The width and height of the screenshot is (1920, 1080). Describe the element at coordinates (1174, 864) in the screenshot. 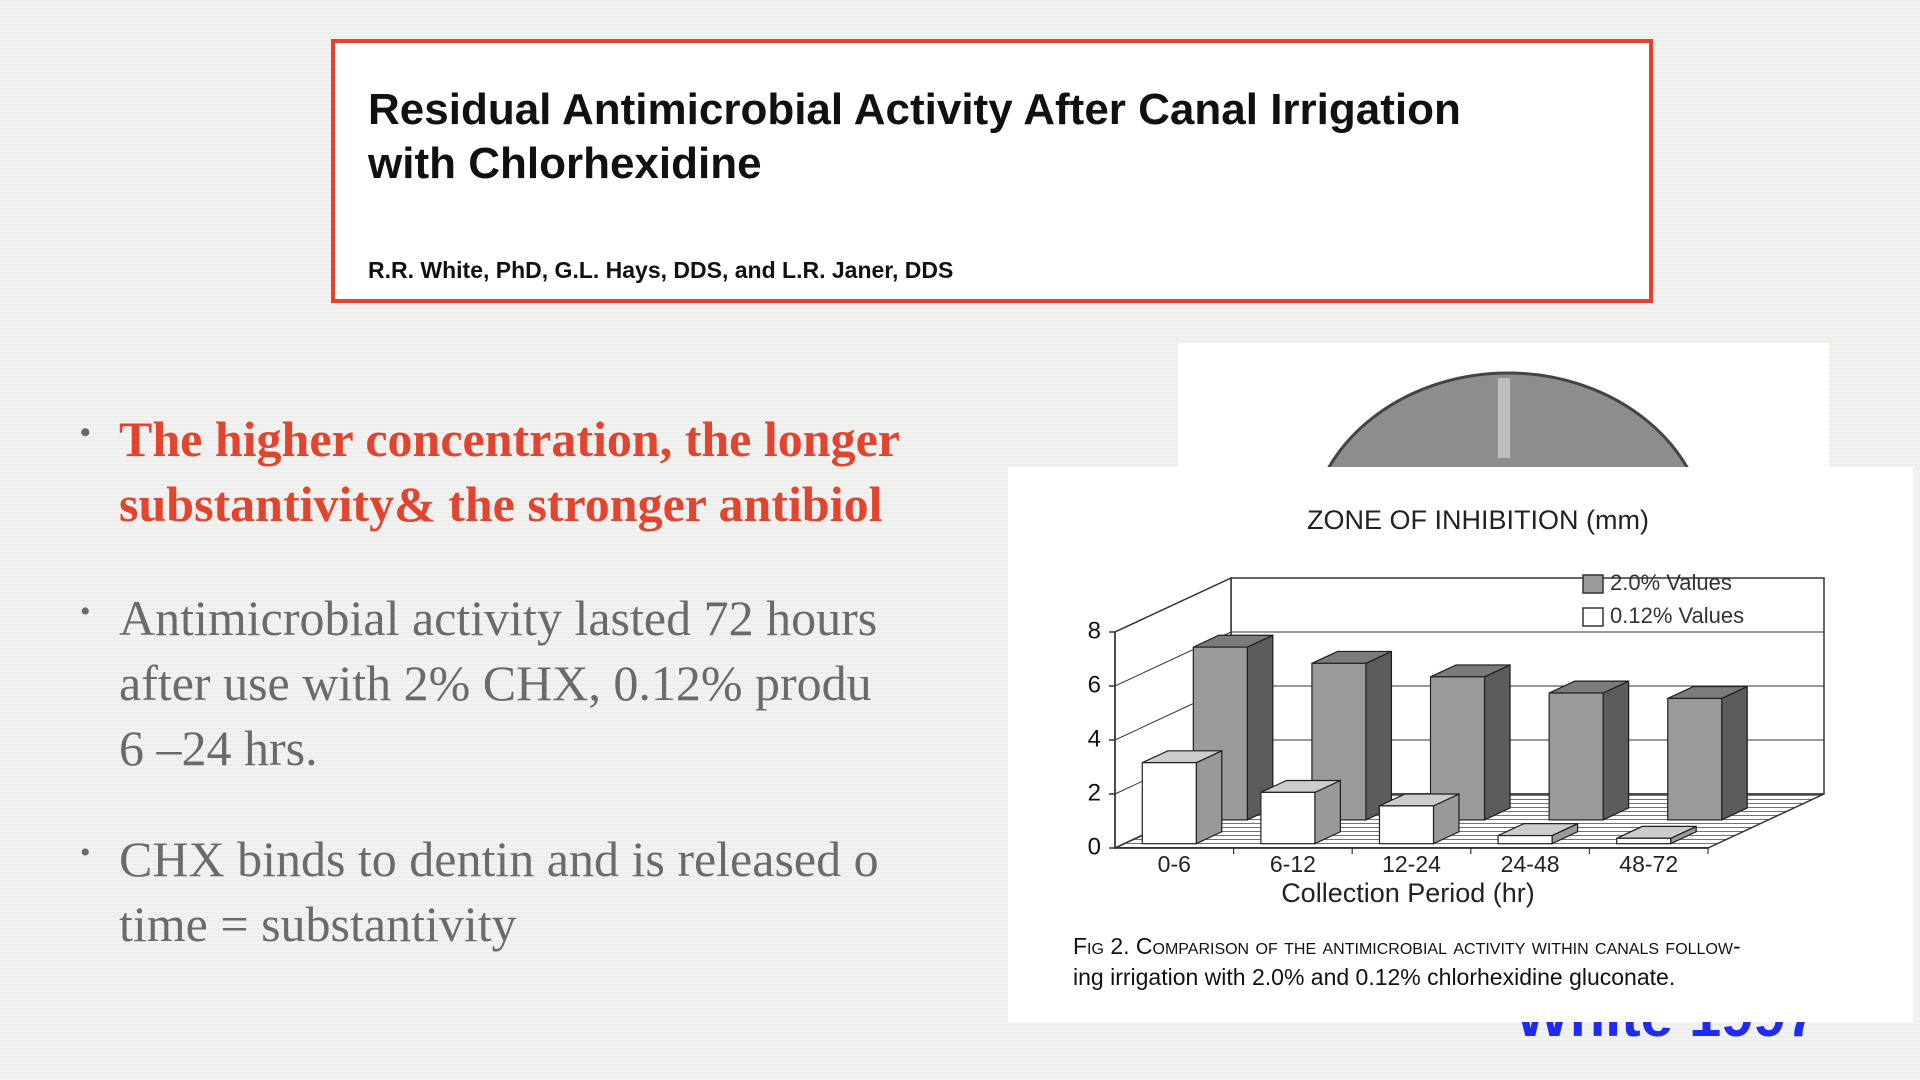

I see `x-tick-label: 0-6` at that location.